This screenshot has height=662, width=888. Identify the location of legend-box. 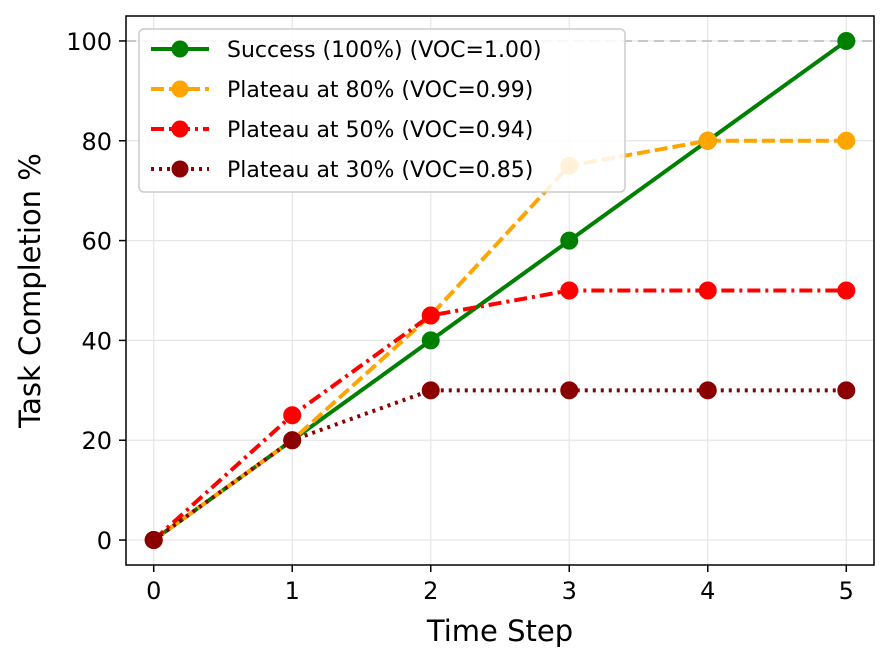
(382, 110).